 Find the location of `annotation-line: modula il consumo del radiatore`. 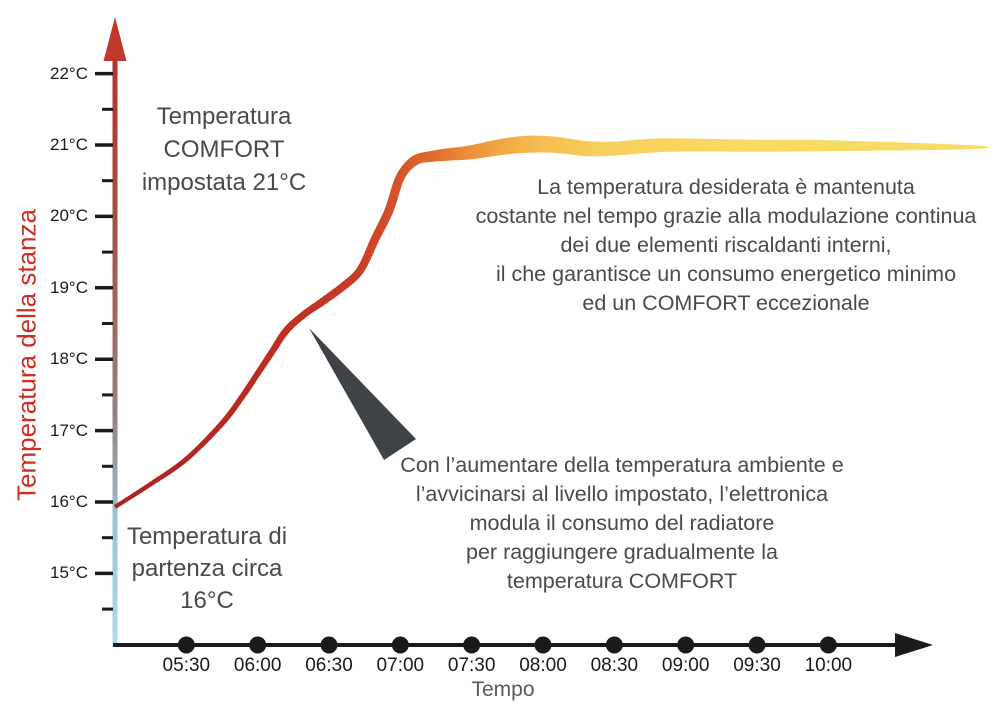

annotation-line: modula il consumo del radiatore is located at coordinates (622, 523).